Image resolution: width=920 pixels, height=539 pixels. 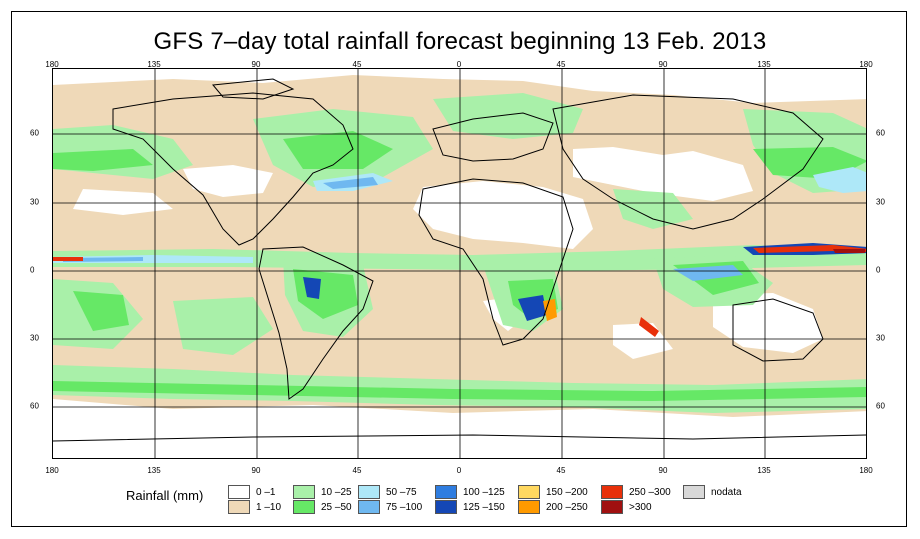 What do you see at coordinates (484, 507) in the screenshot?
I see `legend-label-125-150: 125 –150` at bounding box center [484, 507].